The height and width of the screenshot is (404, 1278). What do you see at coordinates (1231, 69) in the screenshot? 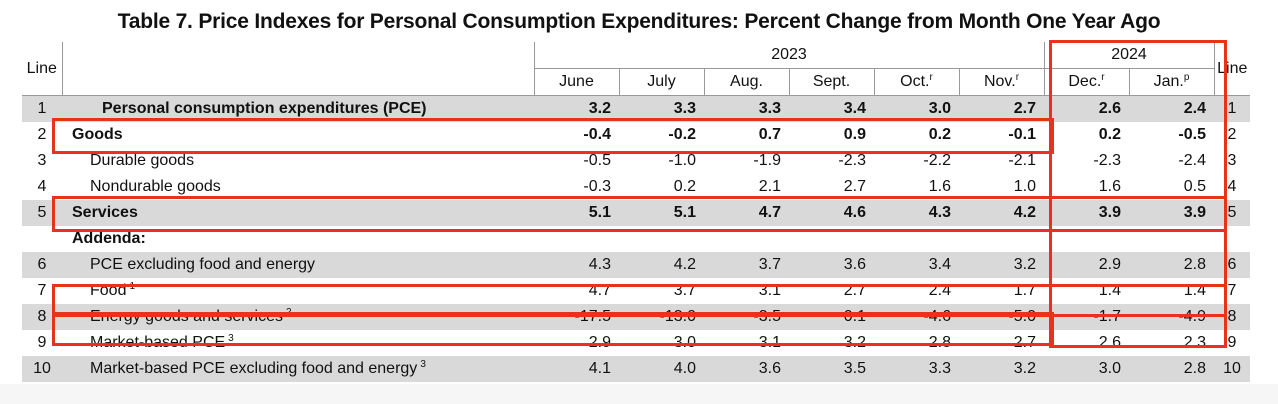
I see `line-header-right: Line` at bounding box center [1231, 69].